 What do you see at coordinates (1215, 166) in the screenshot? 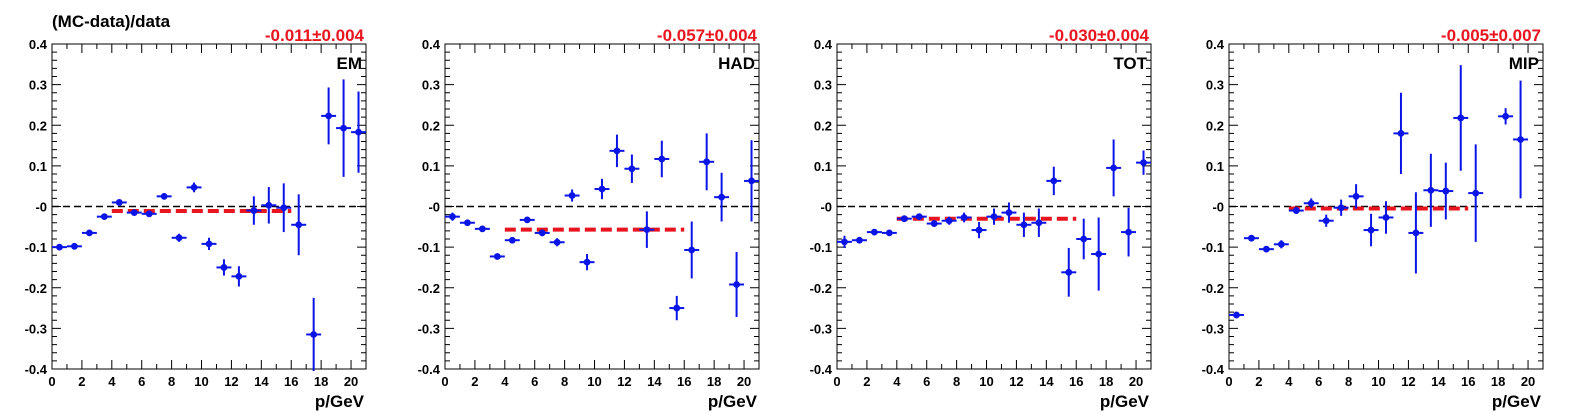
I see `y-tick-label: 0.1` at bounding box center [1215, 166].